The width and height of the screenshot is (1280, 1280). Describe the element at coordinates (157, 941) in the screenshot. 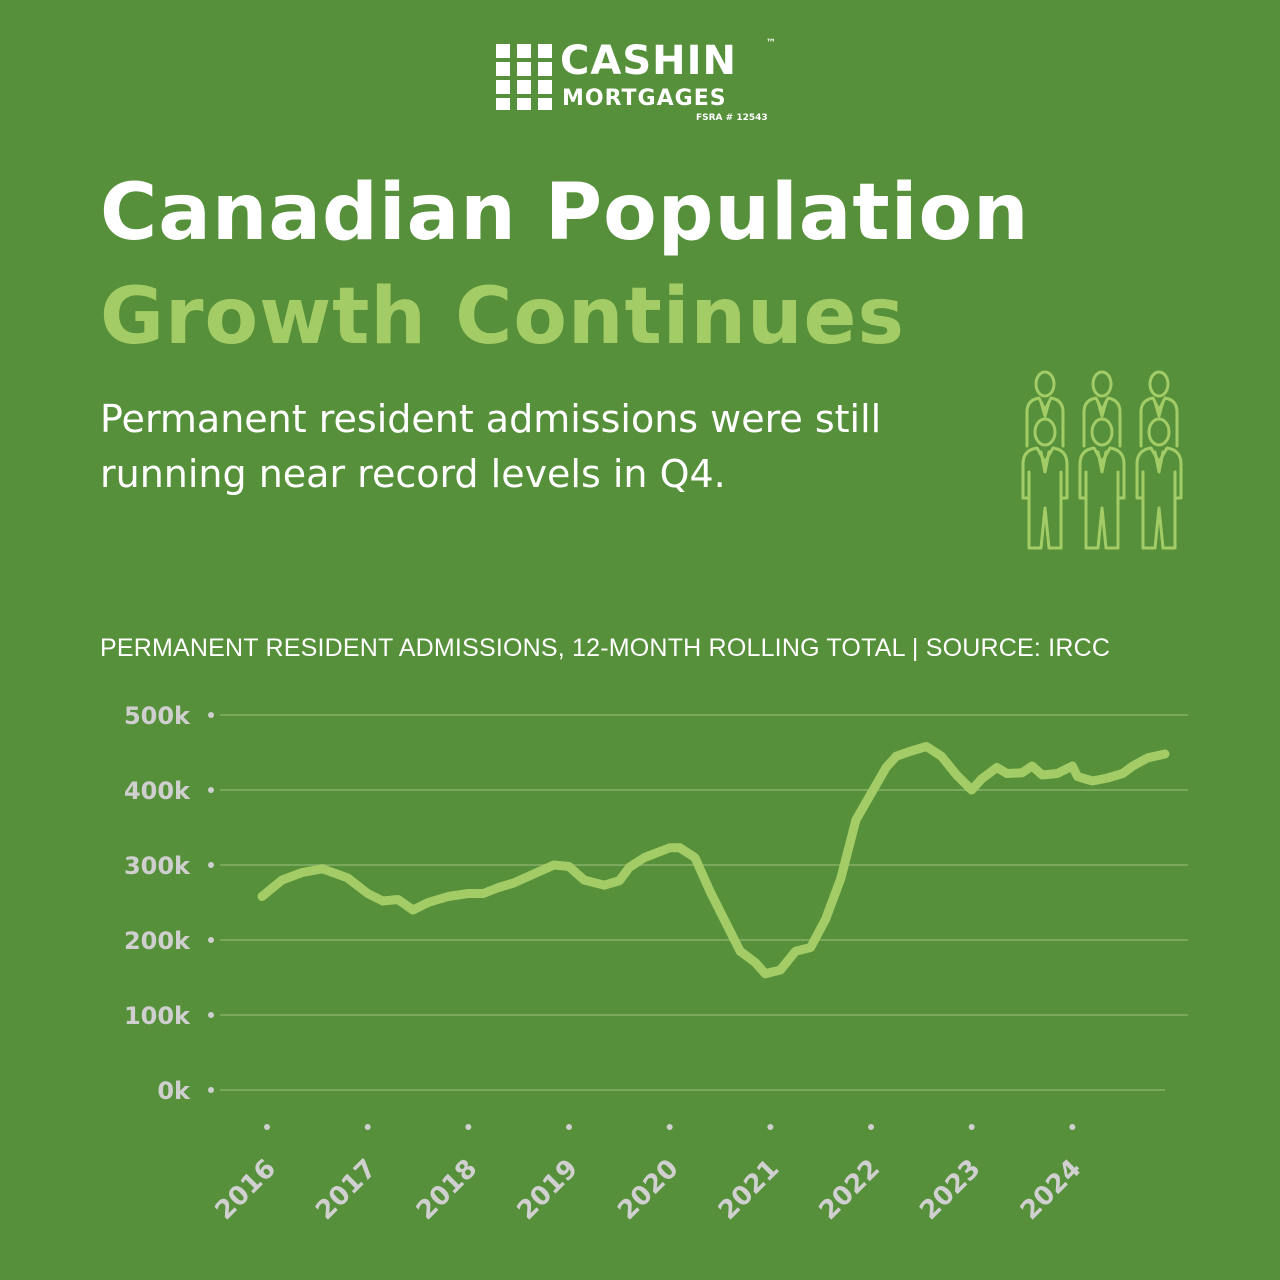

I see `y-tick-label: 200k` at that location.